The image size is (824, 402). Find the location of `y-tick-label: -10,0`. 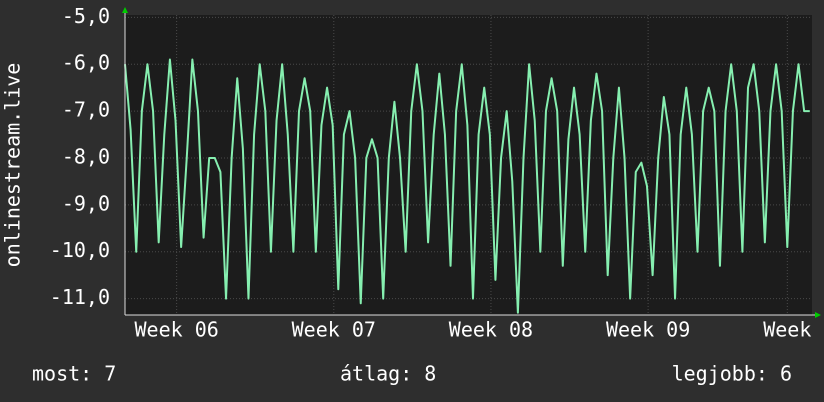

y-tick-label: -10,0 is located at coordinates (80, 250).